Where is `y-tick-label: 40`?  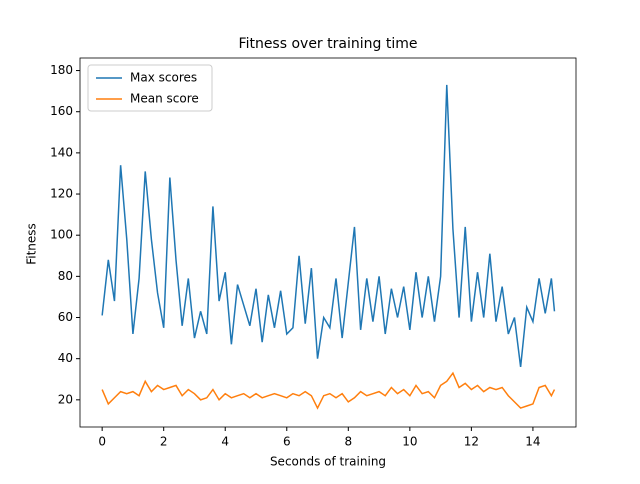
y-tick-label: 40 is located at coordinates (65, 358).